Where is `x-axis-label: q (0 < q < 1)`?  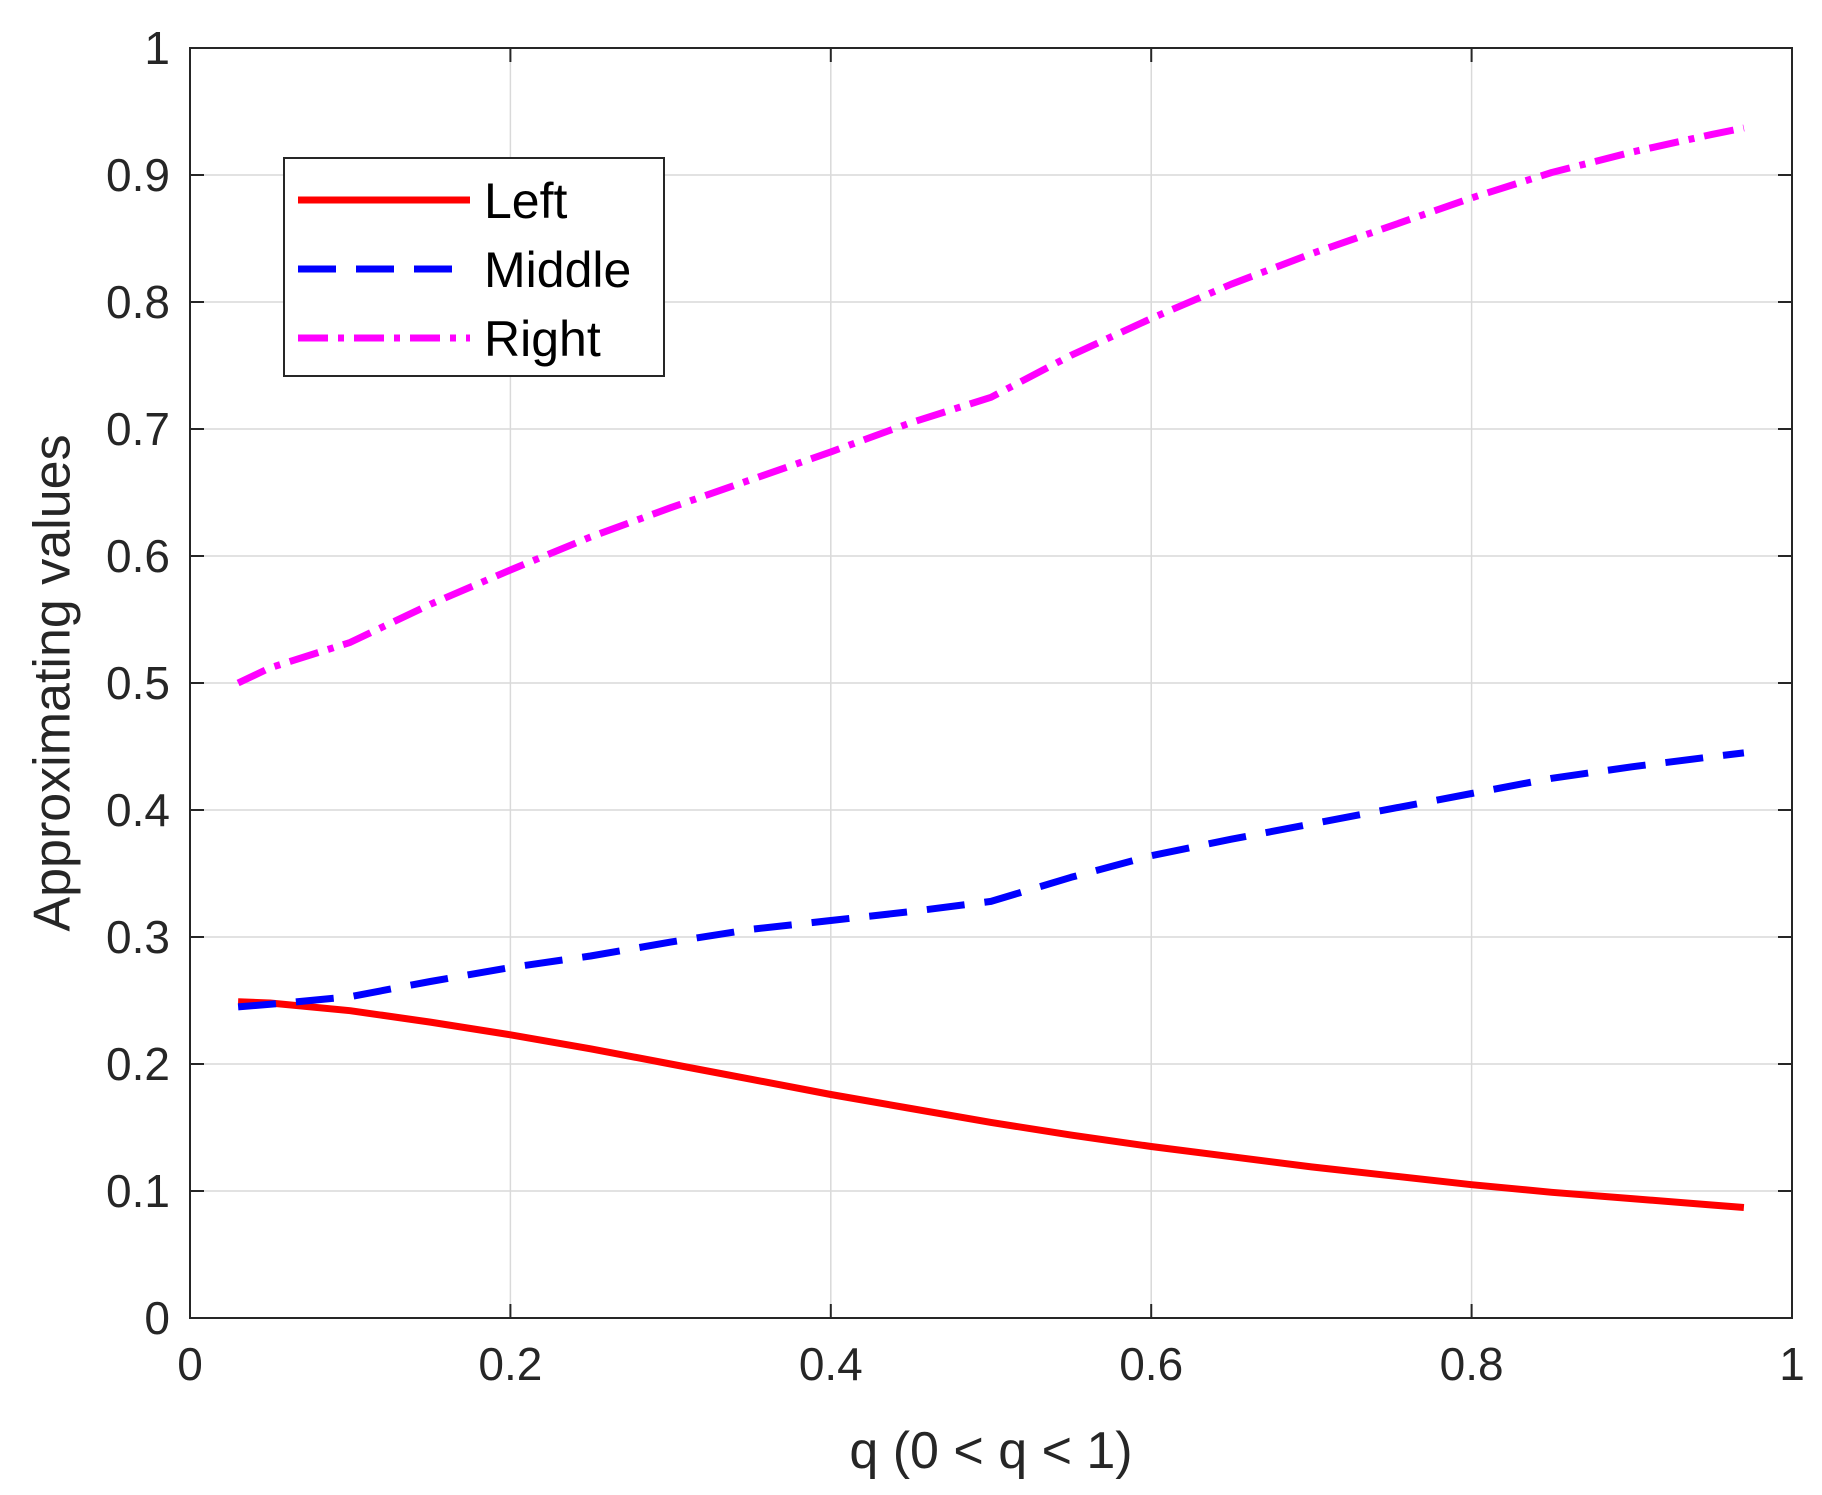 x-axis-label: q (0 < q < 1) is located at coordinates (990, 1451).